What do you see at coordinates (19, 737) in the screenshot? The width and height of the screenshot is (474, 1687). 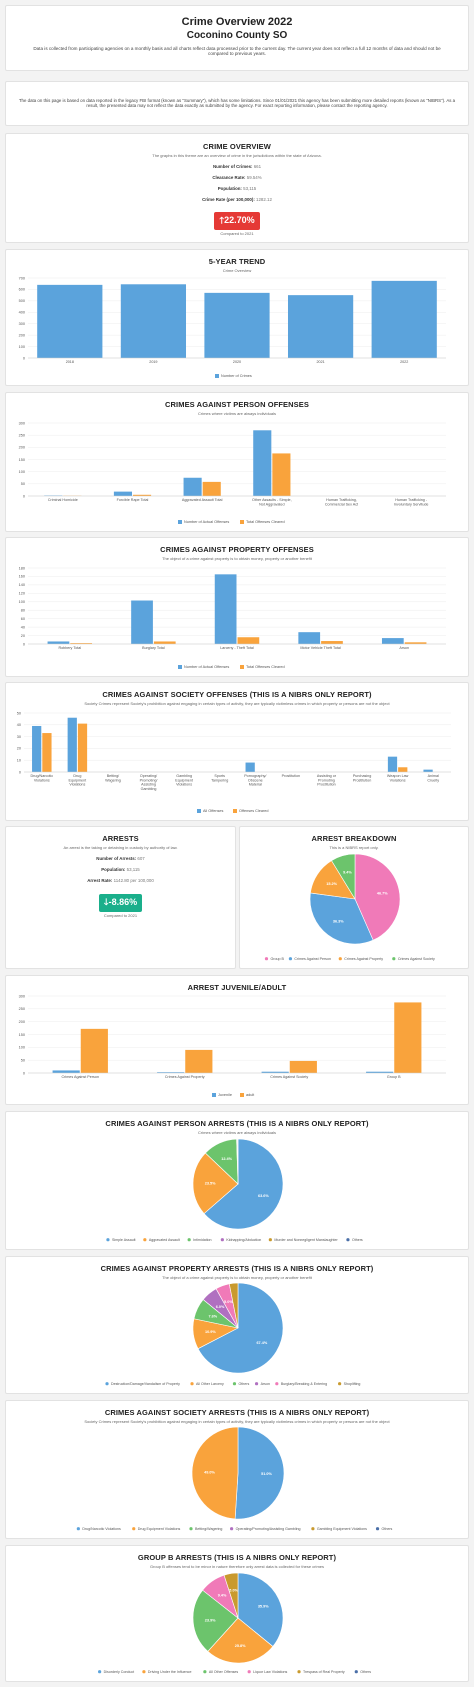 I see `y-tick-label: 30` at bounding box center [19, 737].